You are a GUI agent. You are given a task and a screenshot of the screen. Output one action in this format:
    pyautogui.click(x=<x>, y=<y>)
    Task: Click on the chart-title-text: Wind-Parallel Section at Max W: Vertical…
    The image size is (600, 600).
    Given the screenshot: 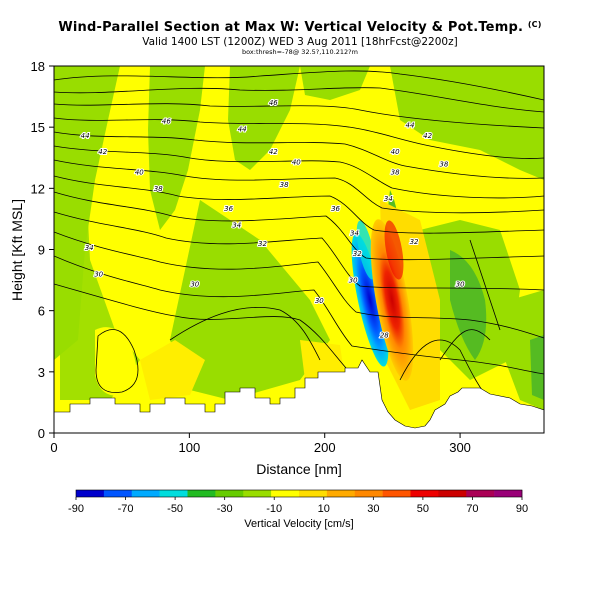 What is the action you would take?
    pyautogui.click(x=291, y=27)
    